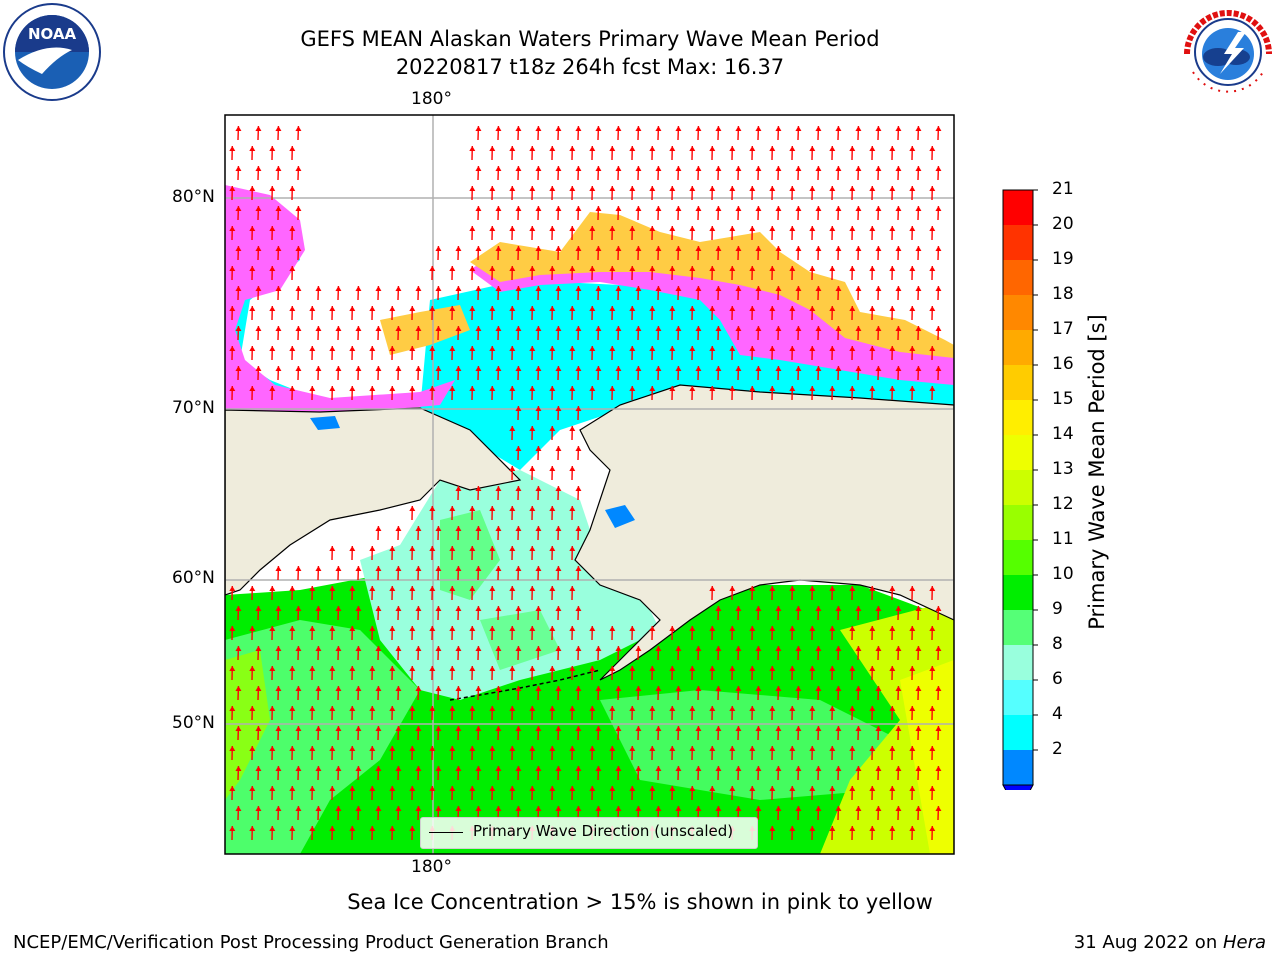 This screenshot has height=960, width=1280. What do you see at coordinates (1063, 399) in the screenshot?
I see `colorbar-tick-label: 15` at bounding box center [1063, 399].